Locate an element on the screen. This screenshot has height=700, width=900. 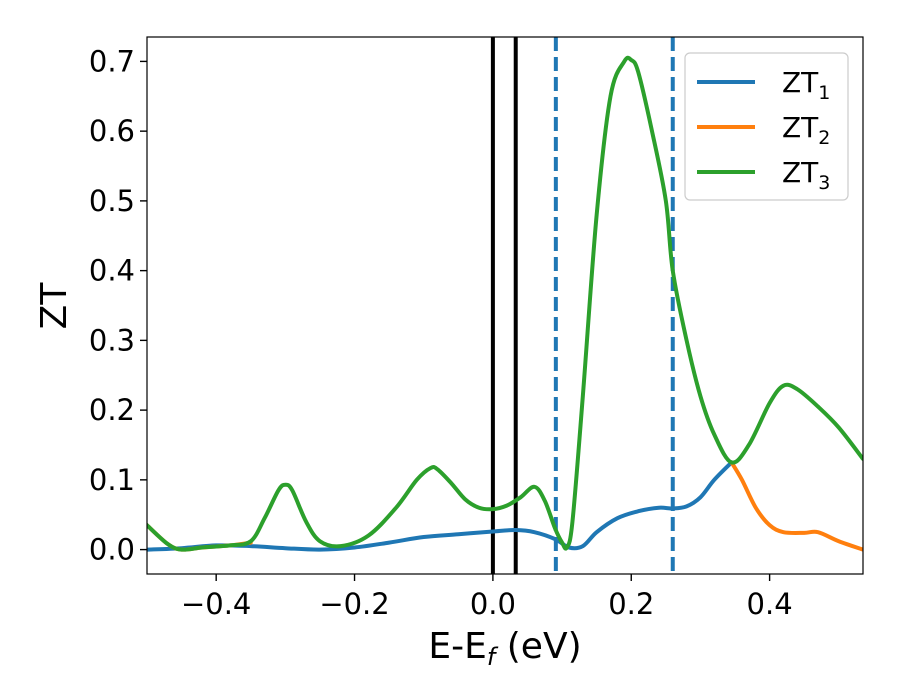
legend-label-zt1: ZT1 is located at coordinates (806, 85).